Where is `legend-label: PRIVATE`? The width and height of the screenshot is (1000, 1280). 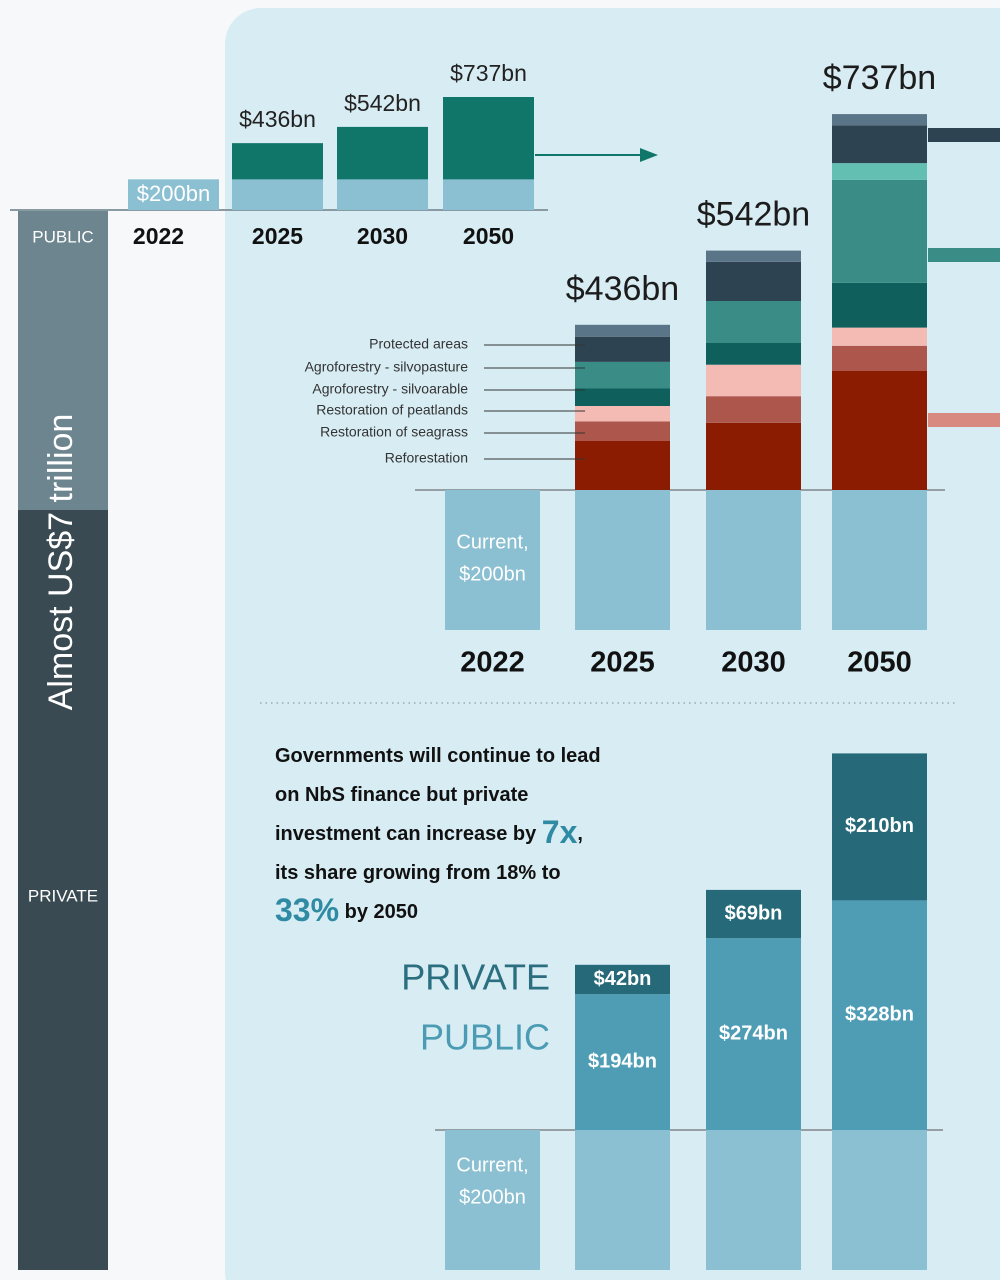
legend-label: PRIVATE is located at coordinates (475, 977).